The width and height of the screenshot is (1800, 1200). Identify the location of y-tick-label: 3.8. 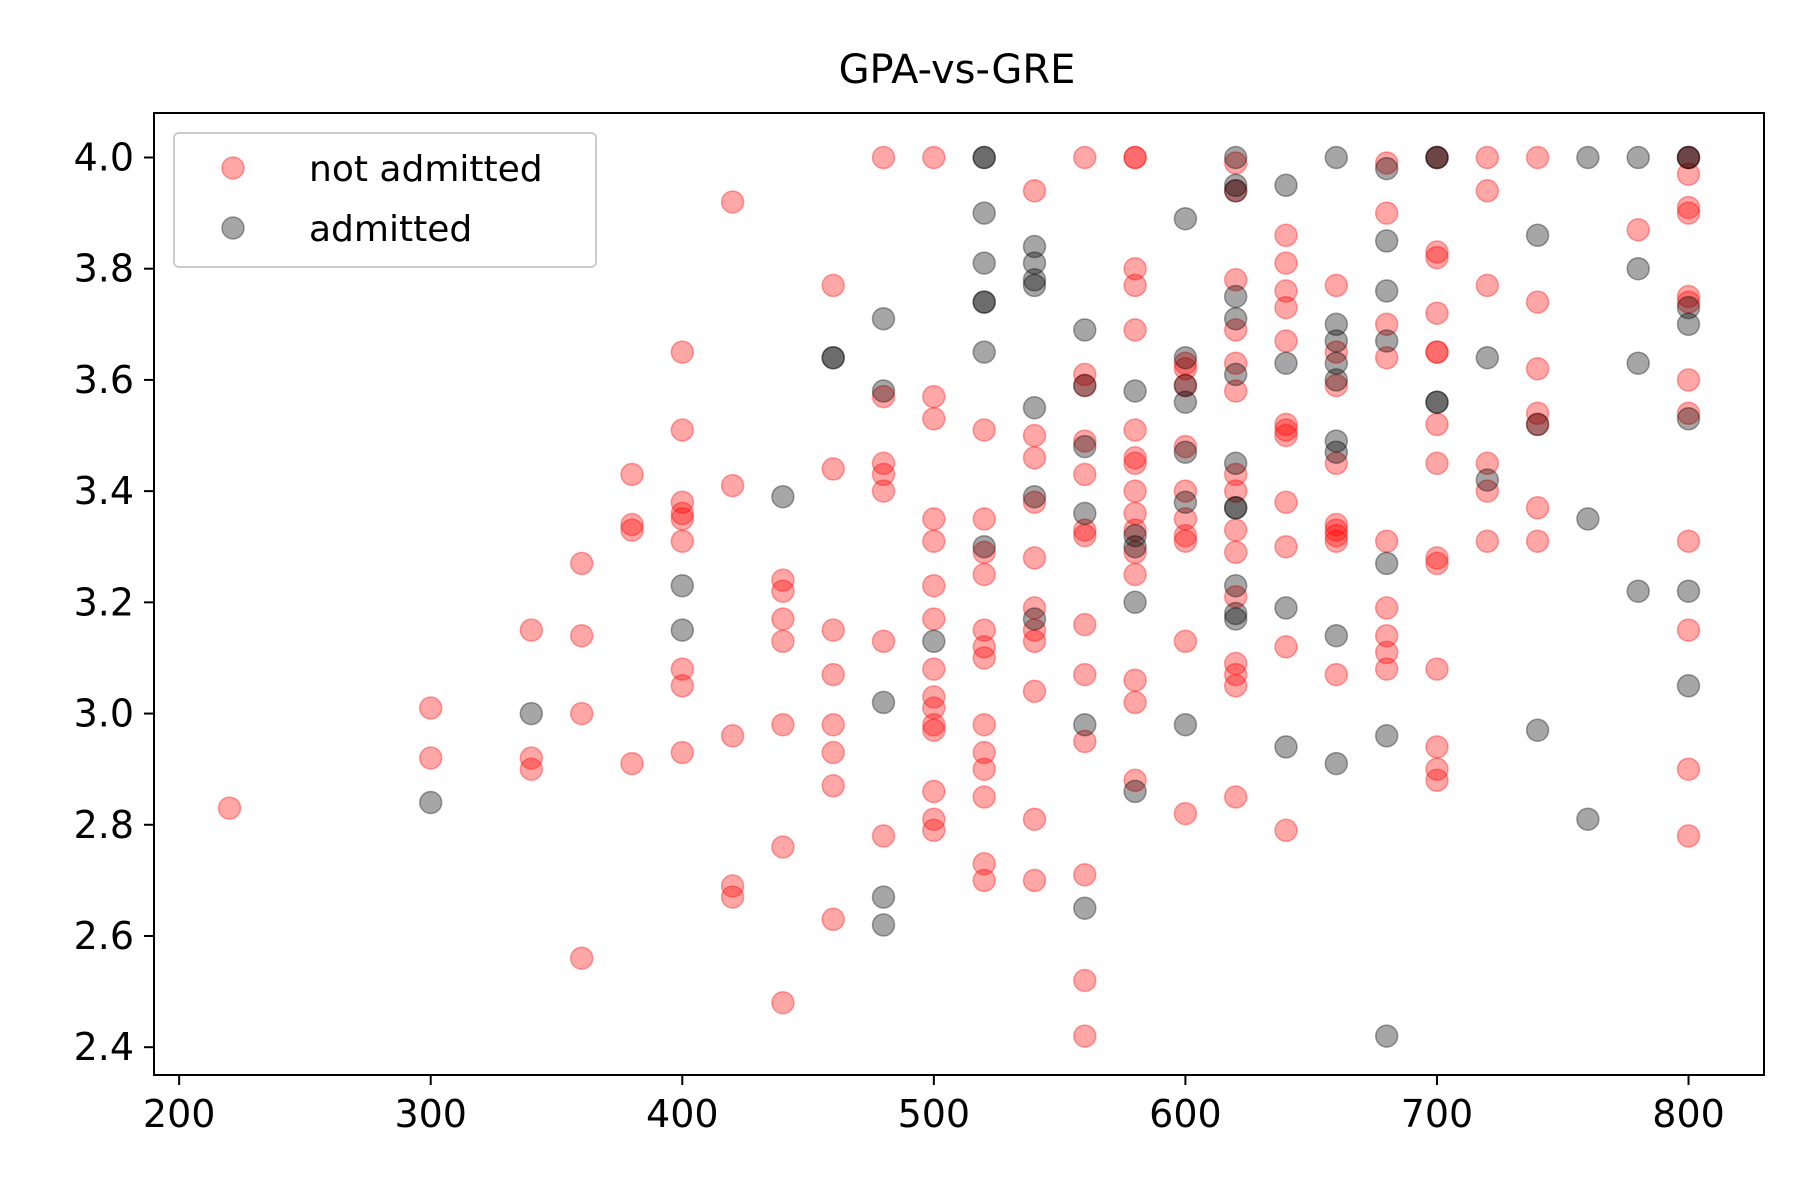
(104, 269).